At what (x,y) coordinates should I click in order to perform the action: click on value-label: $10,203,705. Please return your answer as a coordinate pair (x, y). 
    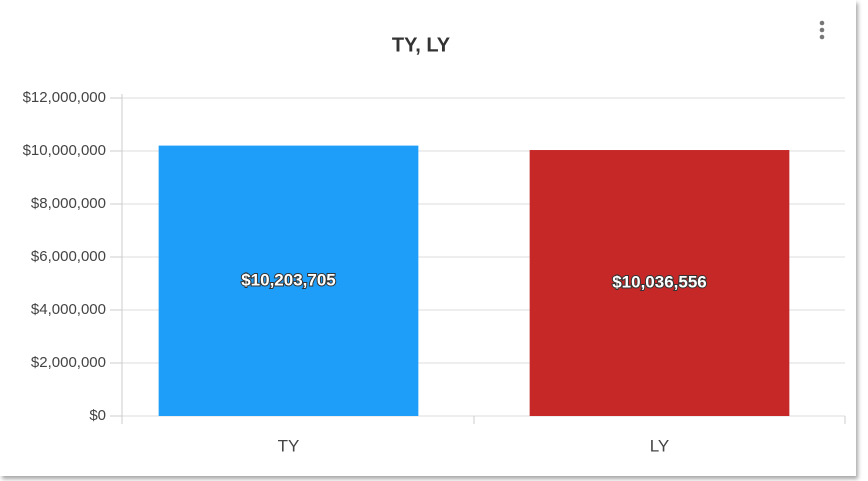
    Looking at the image, I should click on (288, 279).